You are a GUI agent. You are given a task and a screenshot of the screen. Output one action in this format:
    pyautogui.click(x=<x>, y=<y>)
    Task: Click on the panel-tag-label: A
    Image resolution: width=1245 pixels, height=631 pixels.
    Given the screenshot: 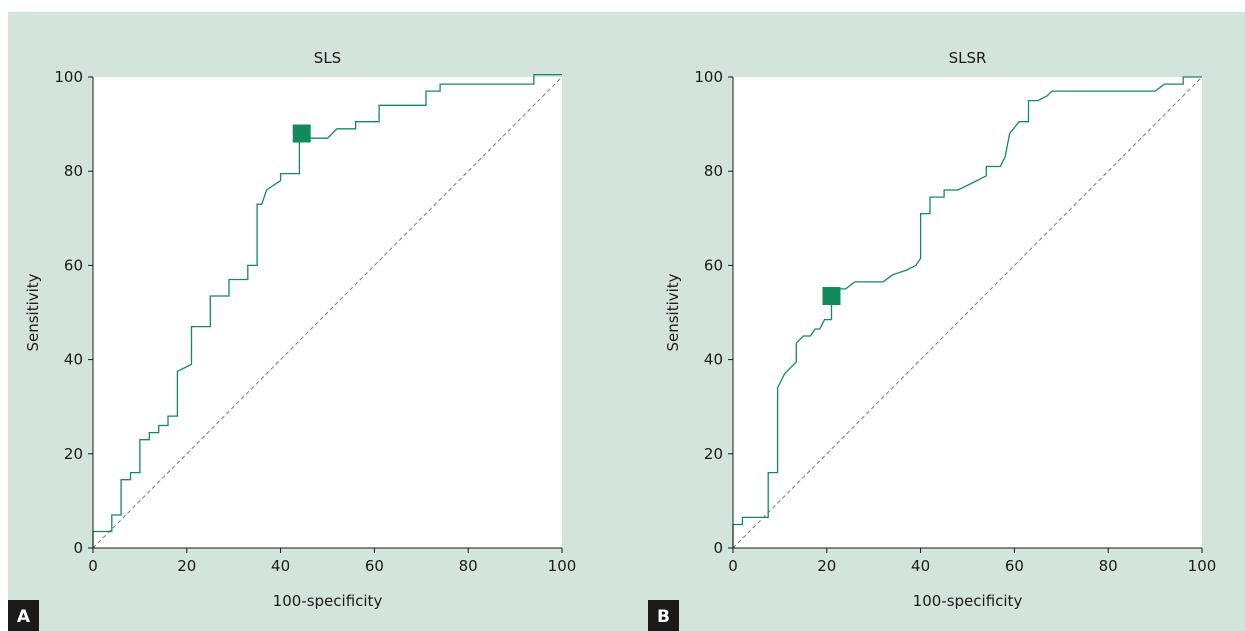 What is the action you would take?
    pyautogui.click(x=24, y=617)
    